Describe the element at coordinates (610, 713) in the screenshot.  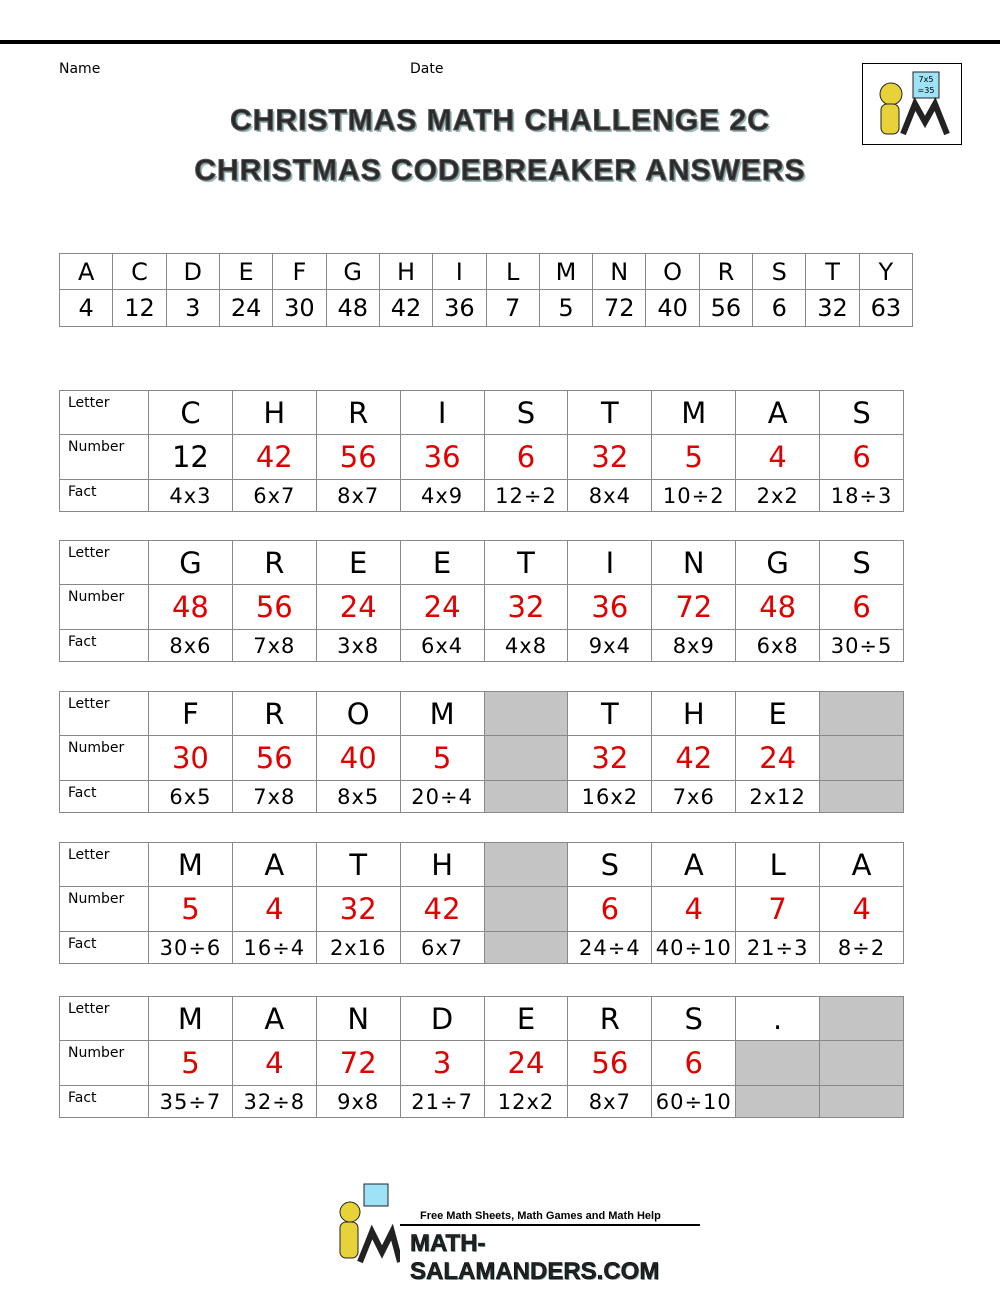
I see `letter-cell: T` at that location.